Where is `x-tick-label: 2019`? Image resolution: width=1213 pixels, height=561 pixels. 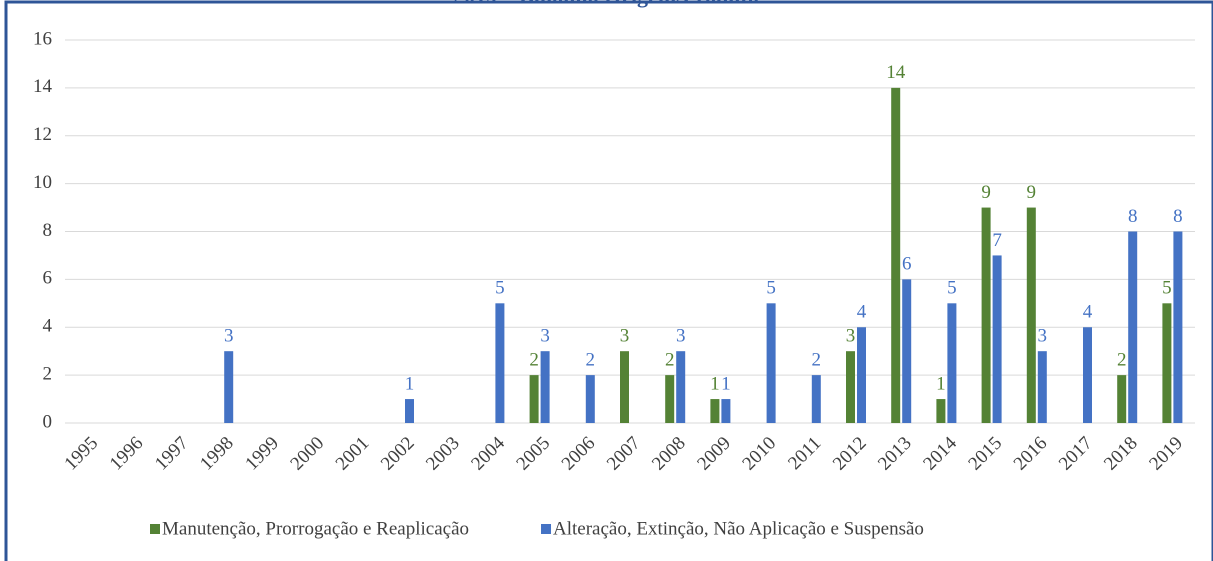 x-tick-label: 2019 is located at coordinates (1166, 454).